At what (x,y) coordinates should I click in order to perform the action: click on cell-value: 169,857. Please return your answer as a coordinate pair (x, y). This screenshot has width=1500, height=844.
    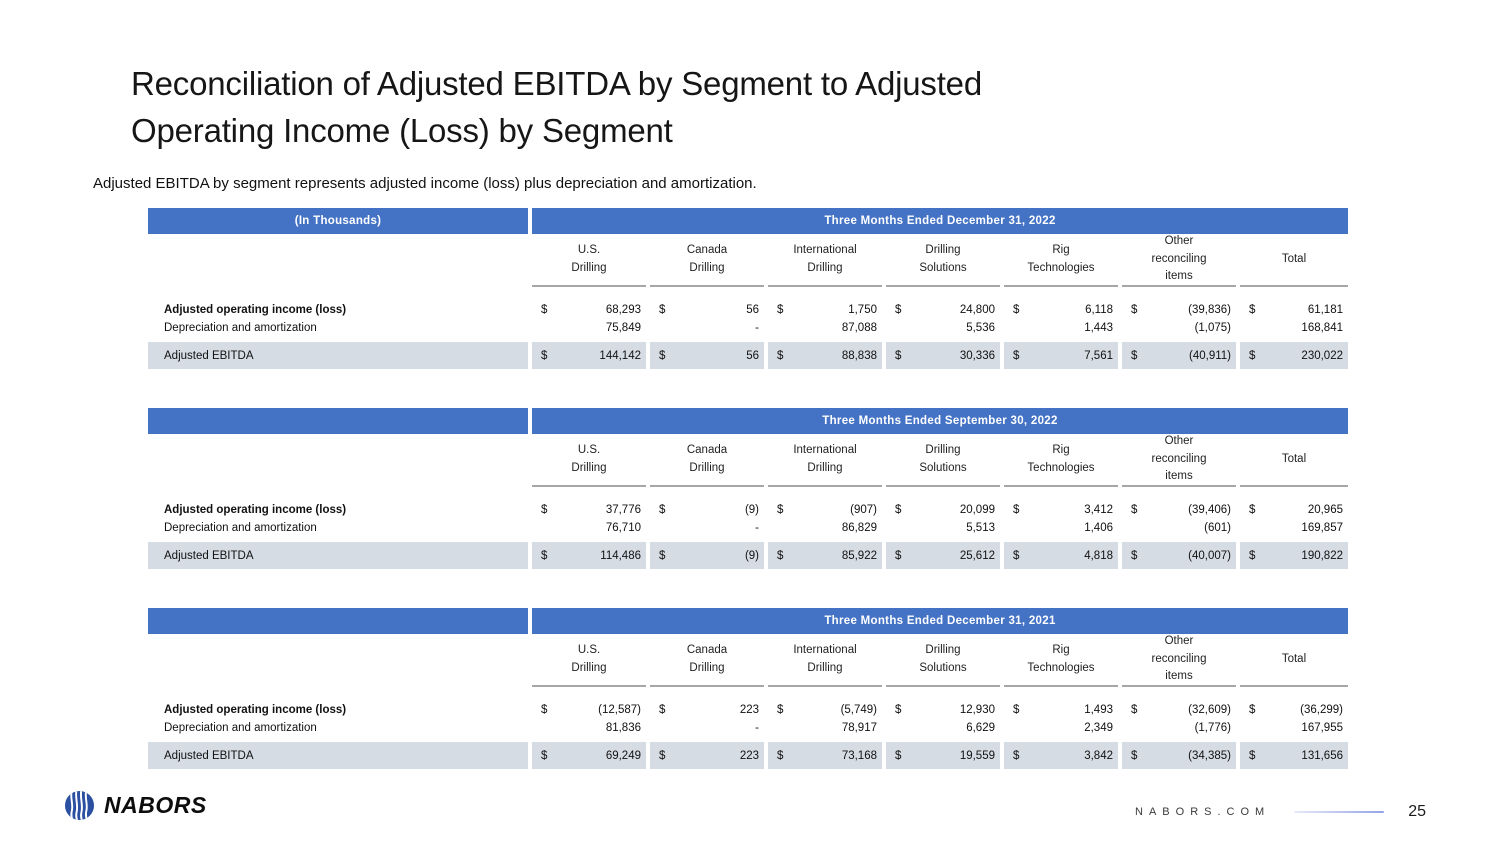
    Looking at the image, I should click on (1322, 528).